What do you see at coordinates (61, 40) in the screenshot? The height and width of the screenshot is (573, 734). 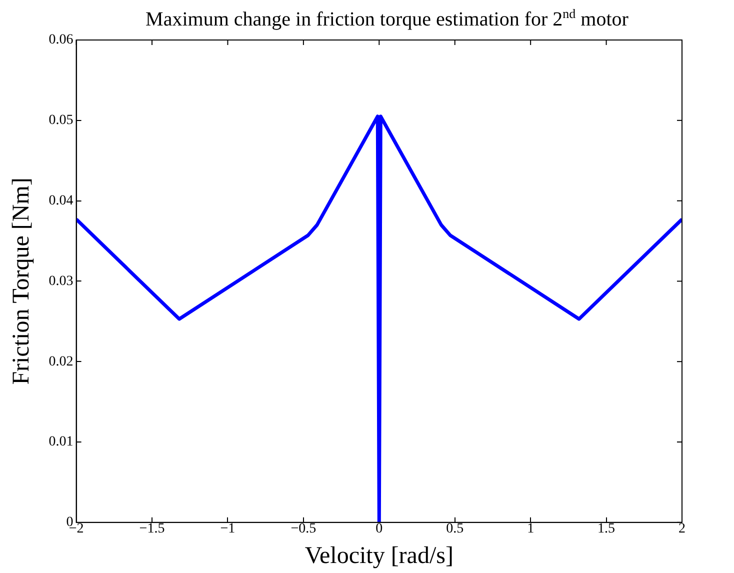 I see `y-tick-label: 0.06` at bounding box center [61, 40].